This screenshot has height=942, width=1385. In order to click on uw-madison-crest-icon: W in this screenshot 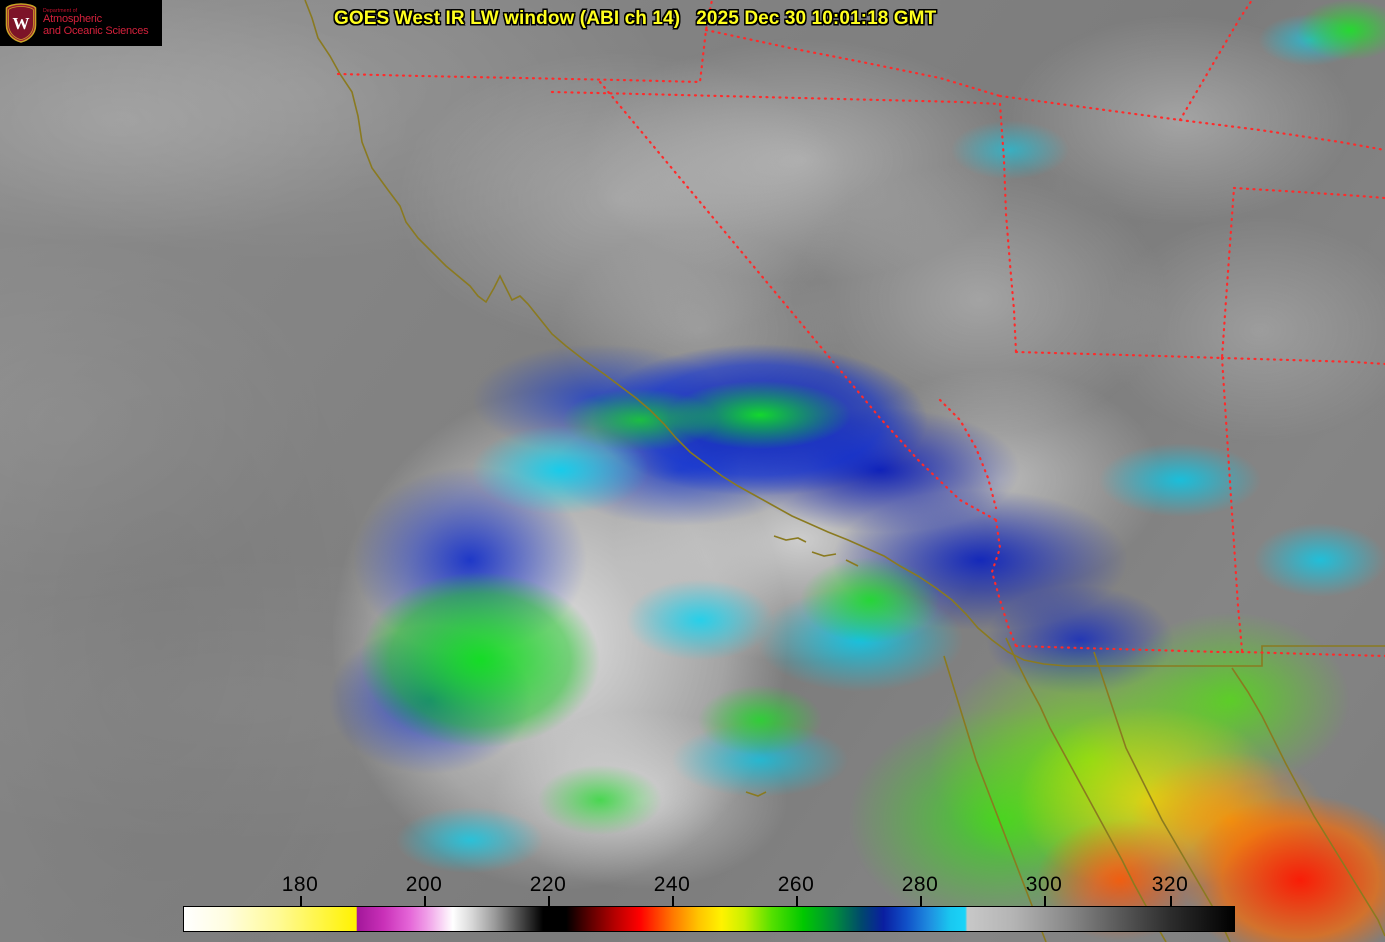, I will do `click(21, 23)`.